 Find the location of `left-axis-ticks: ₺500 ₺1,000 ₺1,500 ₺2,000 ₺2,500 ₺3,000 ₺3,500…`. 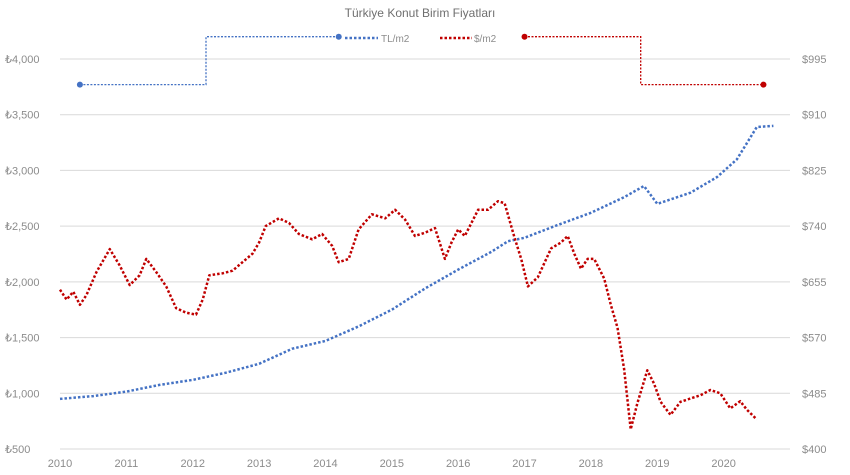

left-axis-ticks: ₺500 ₺1,000 ₺1,500 ₺2,000 ₺2,500 ₺3,000 ₺3,500… is located at coordinates (22, 255).